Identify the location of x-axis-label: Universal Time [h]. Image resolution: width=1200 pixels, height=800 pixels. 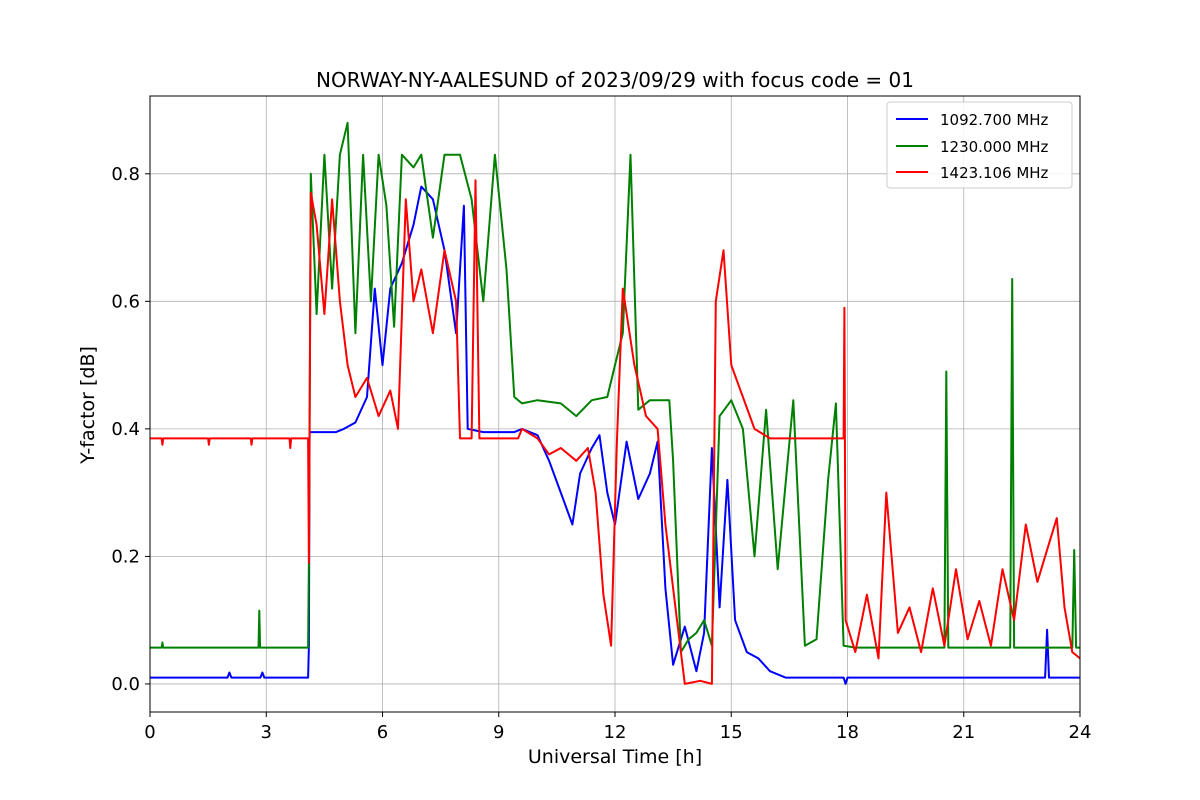
(615, 757).